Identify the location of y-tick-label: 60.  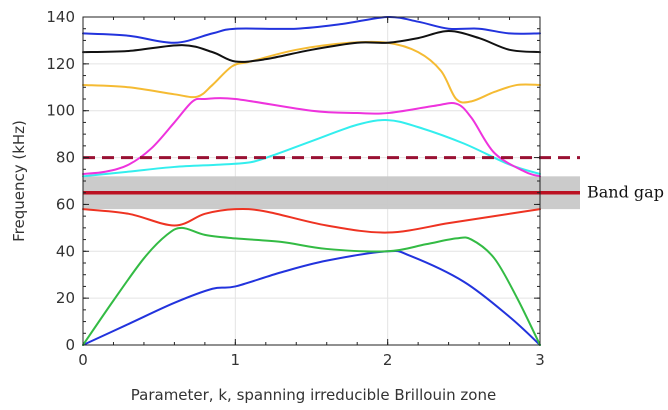
(65, 204).